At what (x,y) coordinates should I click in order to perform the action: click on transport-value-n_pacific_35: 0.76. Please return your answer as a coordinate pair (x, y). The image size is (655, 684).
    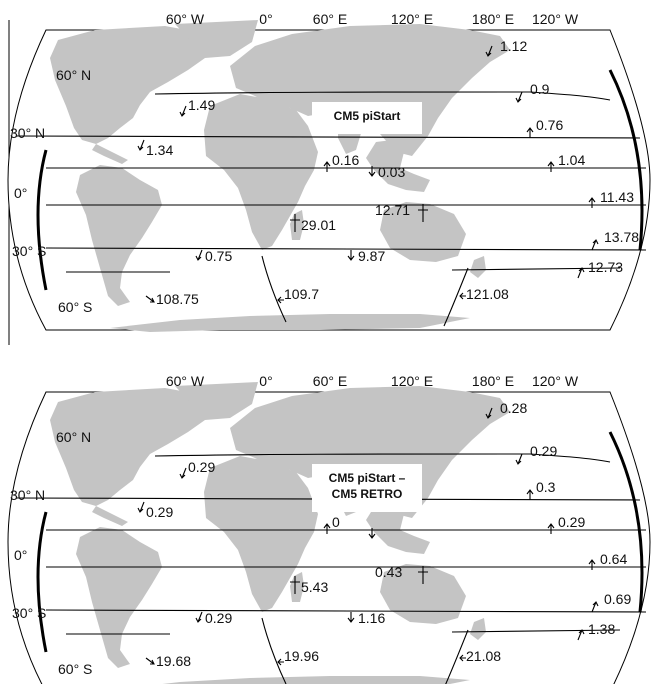
    Looking at the image, I should click on (549, 125).